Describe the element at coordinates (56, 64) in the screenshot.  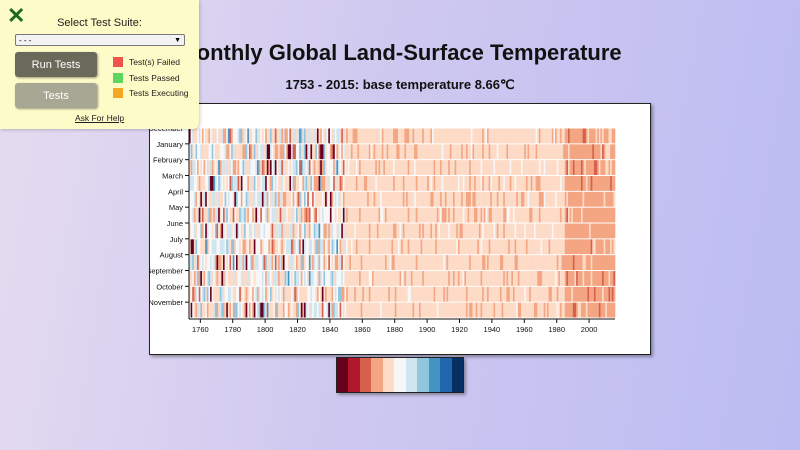
I see `run-tests-button: Run Tests` at that location.